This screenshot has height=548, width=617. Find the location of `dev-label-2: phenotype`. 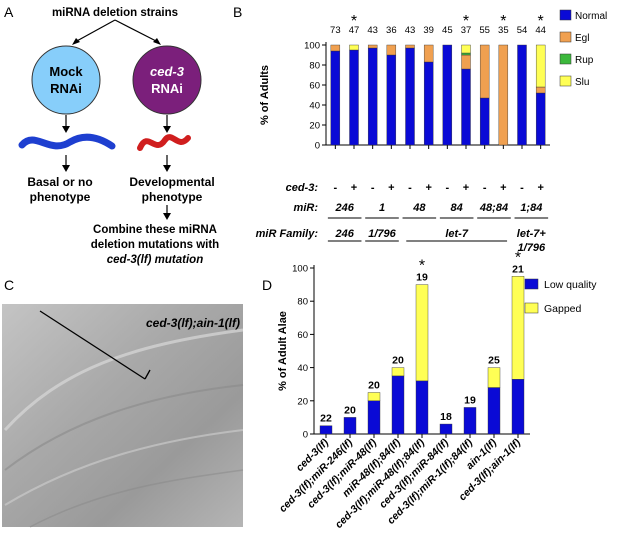

dev-label-2: phenotype is located at coordinates (172, 197).